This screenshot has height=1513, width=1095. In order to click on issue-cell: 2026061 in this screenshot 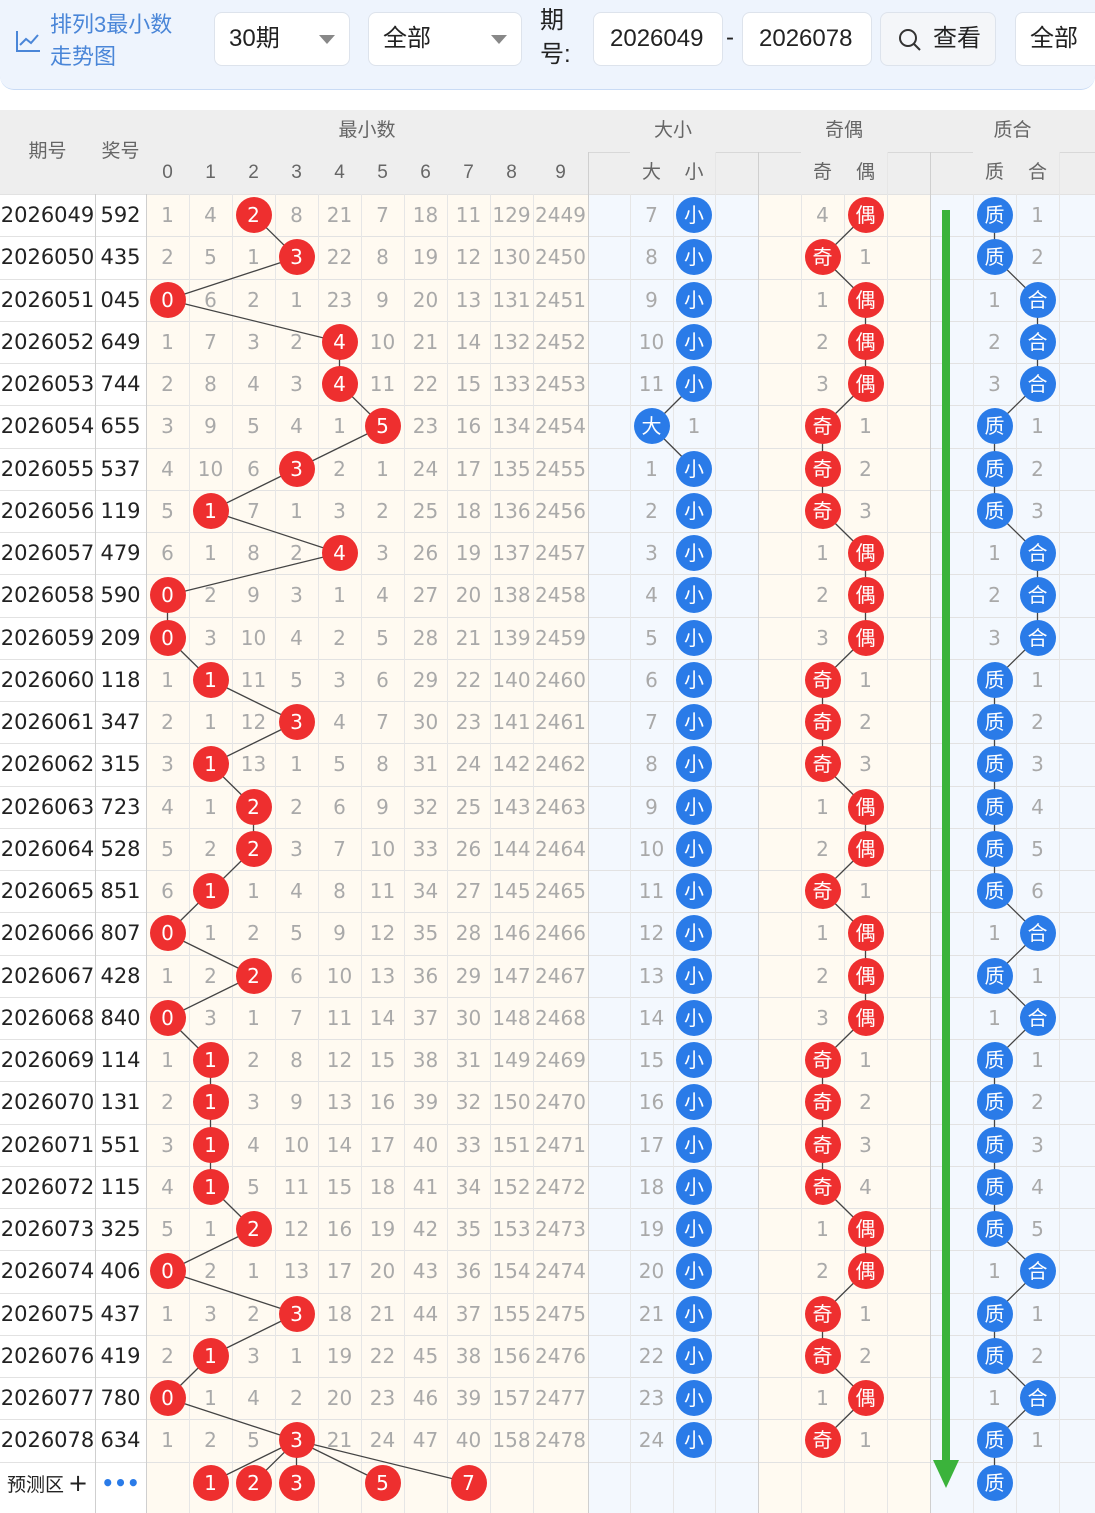, I will do `click(47, 722)`.